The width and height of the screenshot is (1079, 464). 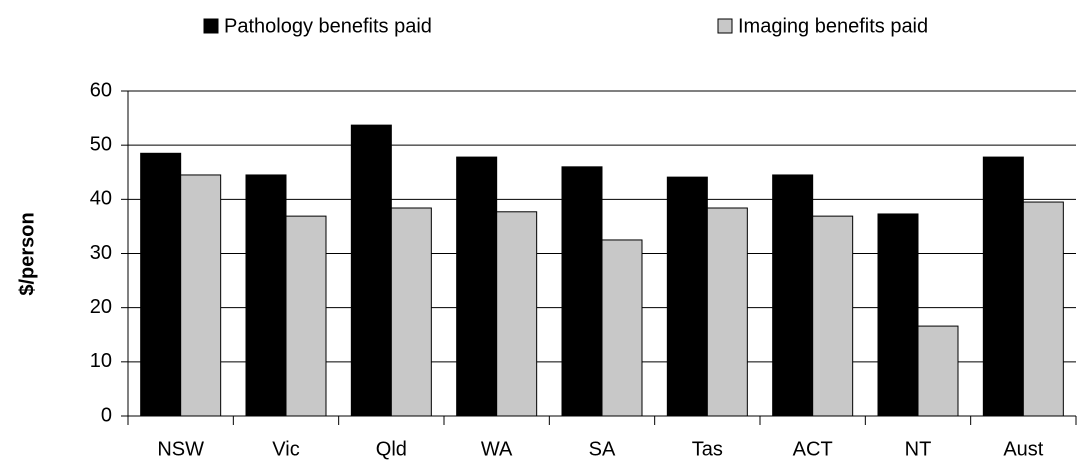 I want to click on x-tick-label: NSW, so click(x=180, y=449).